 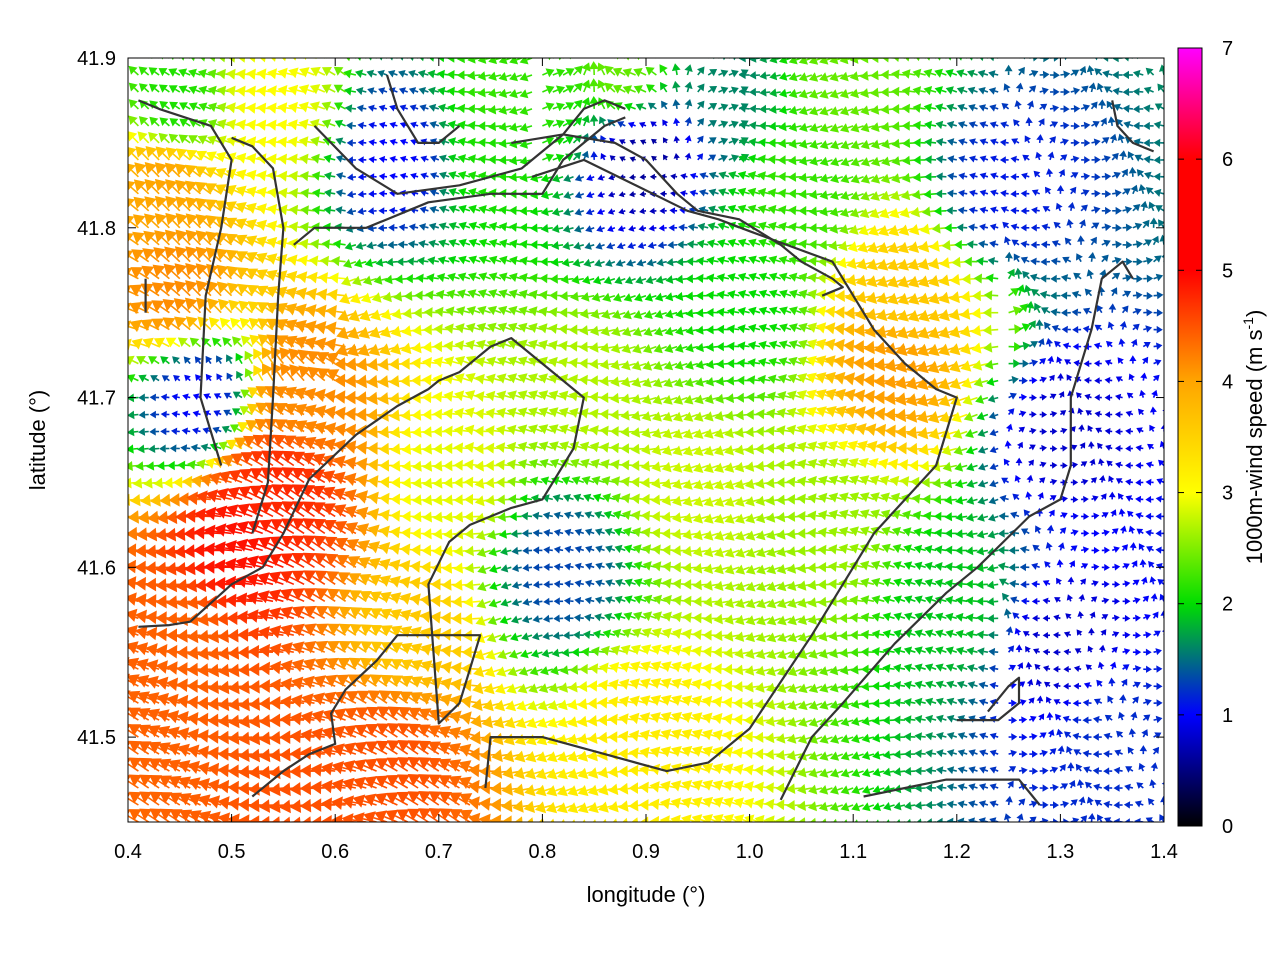 What do you see at coordinates (1227, 49) in the screenshot?
I see `colorbar-tick-label: 7` at bounding box center [1227, 49].